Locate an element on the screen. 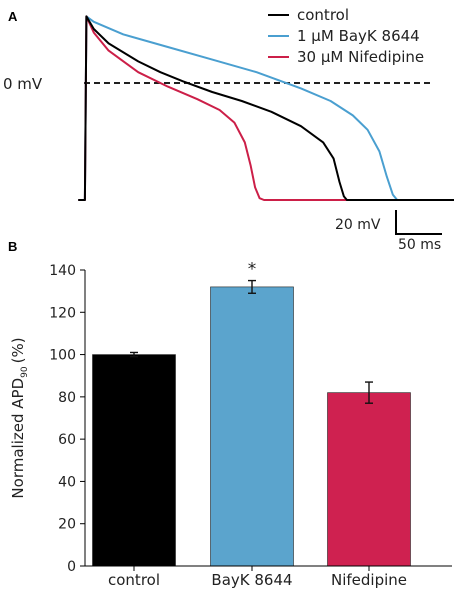 The width and height of the screenshot is (454, 592). x-tick-label-control: control is located at coordinates (134, 580).